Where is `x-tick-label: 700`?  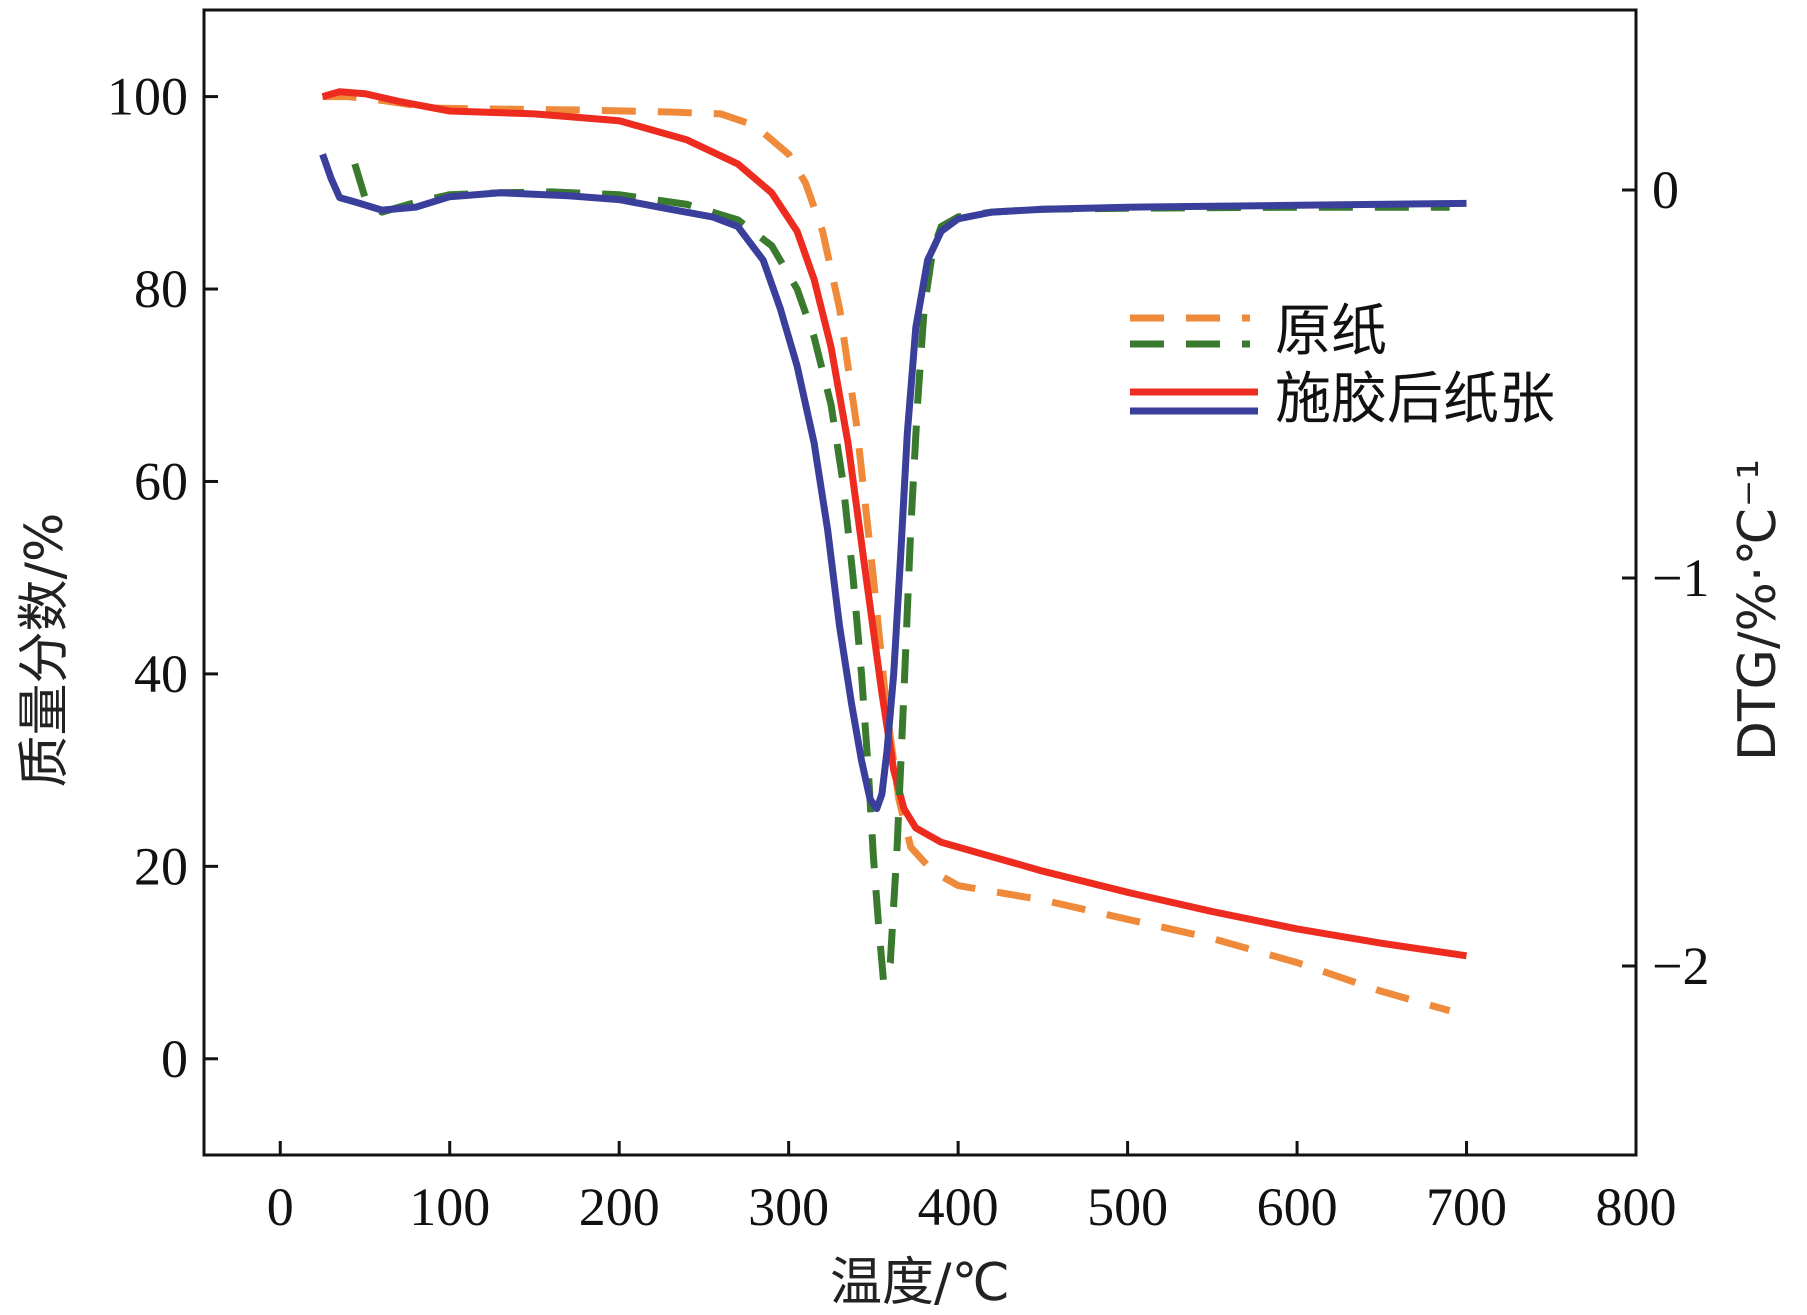 x-tick-label: 700 is located at coordinates (1466, 1207).